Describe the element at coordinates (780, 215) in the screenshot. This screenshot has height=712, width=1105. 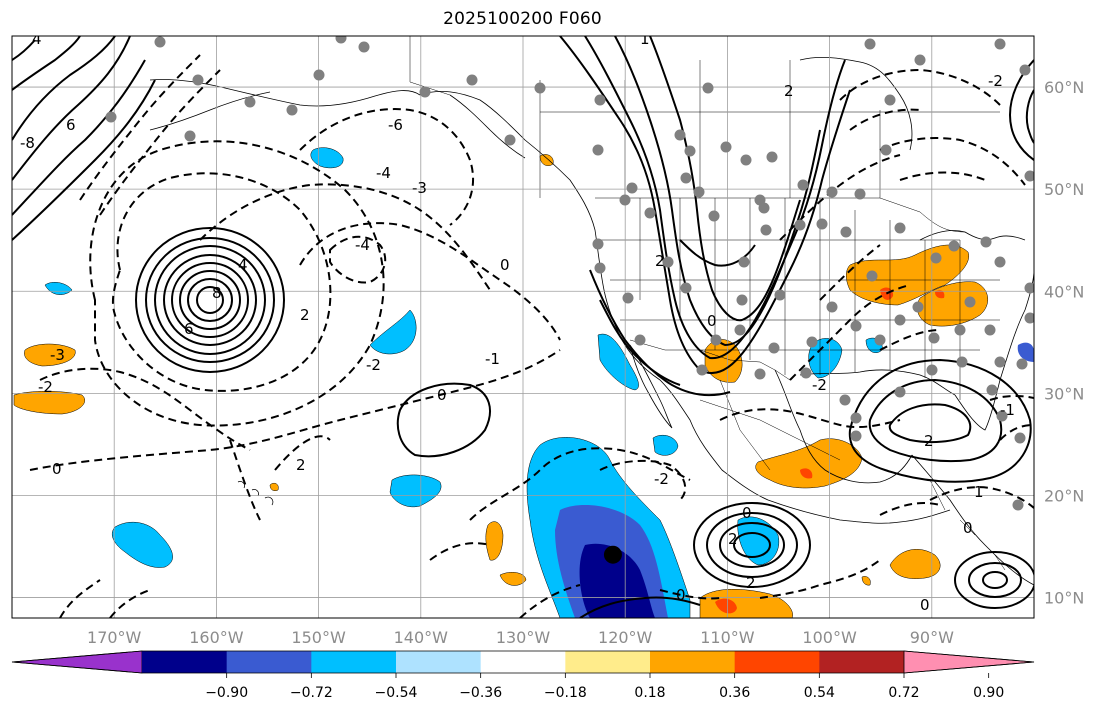
I see `us-canada-border` at that location.